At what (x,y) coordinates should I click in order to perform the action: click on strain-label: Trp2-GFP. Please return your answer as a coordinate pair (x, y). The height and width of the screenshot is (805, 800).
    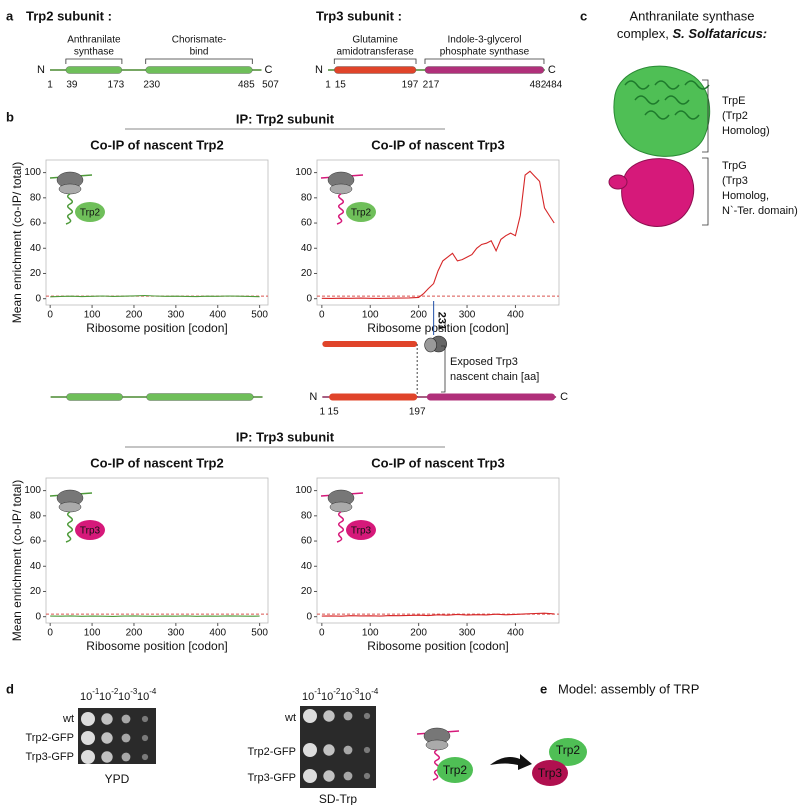
    Looking at the image, I should click on (272, 752).